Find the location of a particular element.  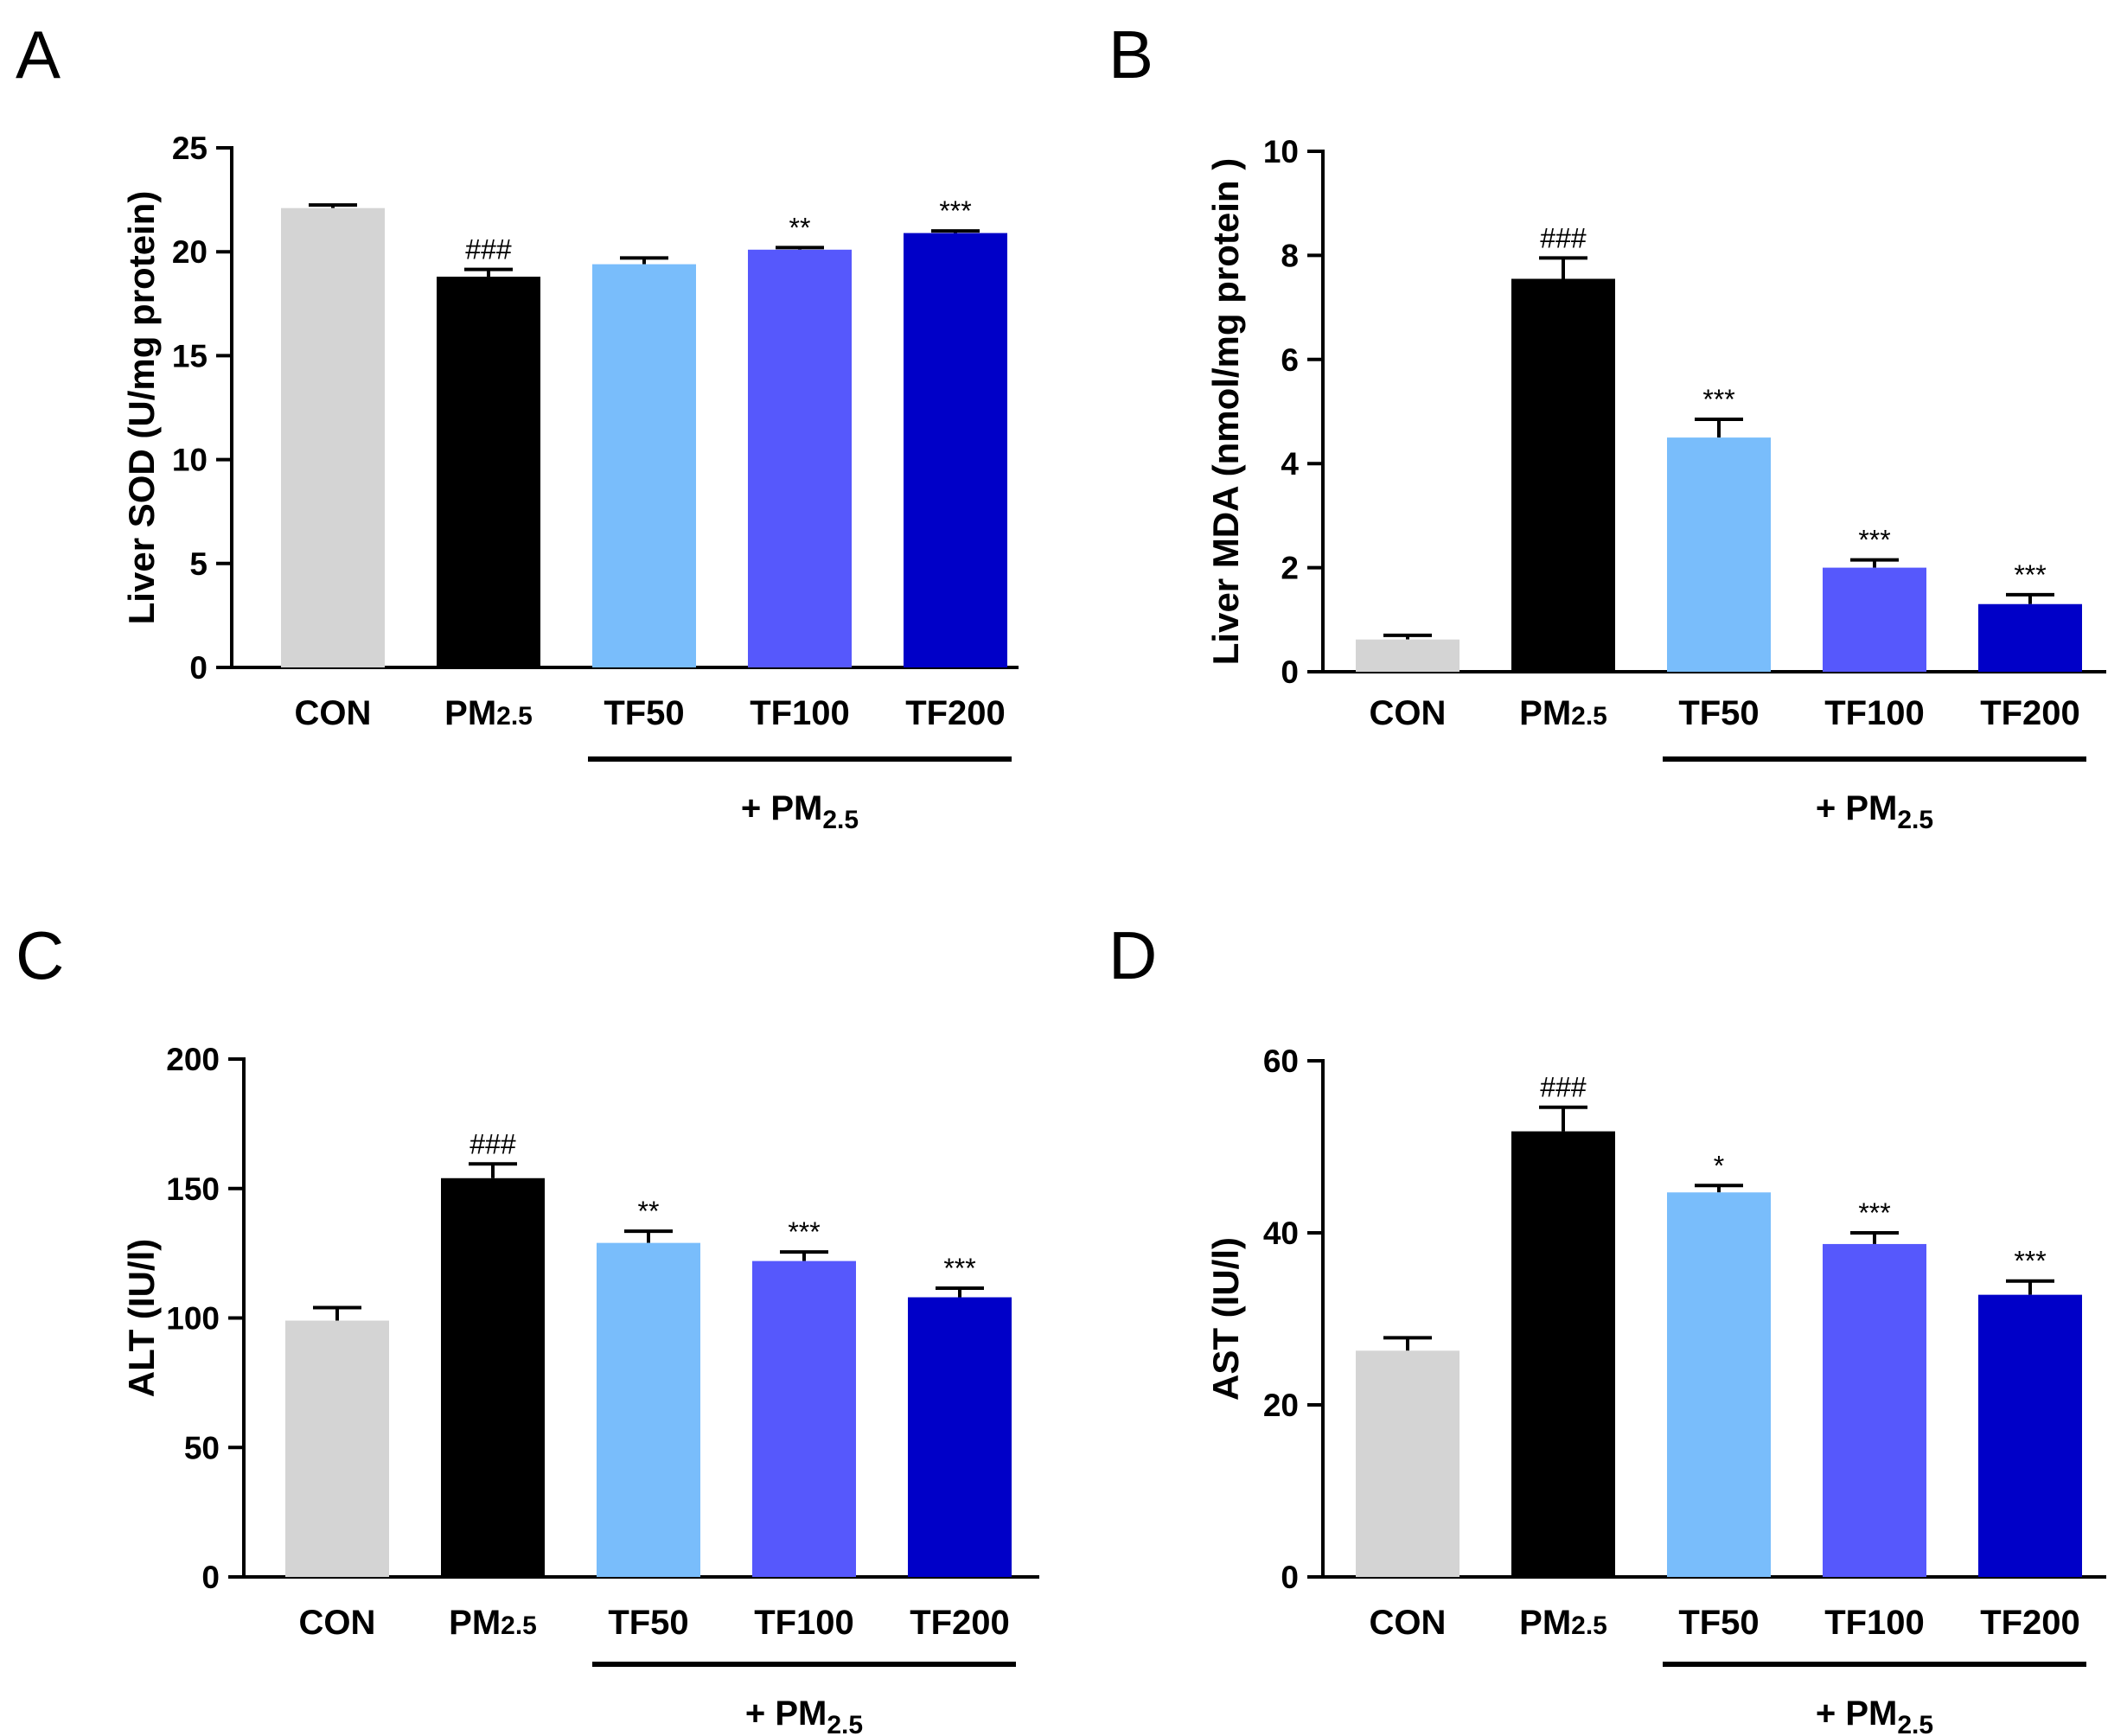

group-label-prefix-d: + PM is located at coordinates (1856, 1714).